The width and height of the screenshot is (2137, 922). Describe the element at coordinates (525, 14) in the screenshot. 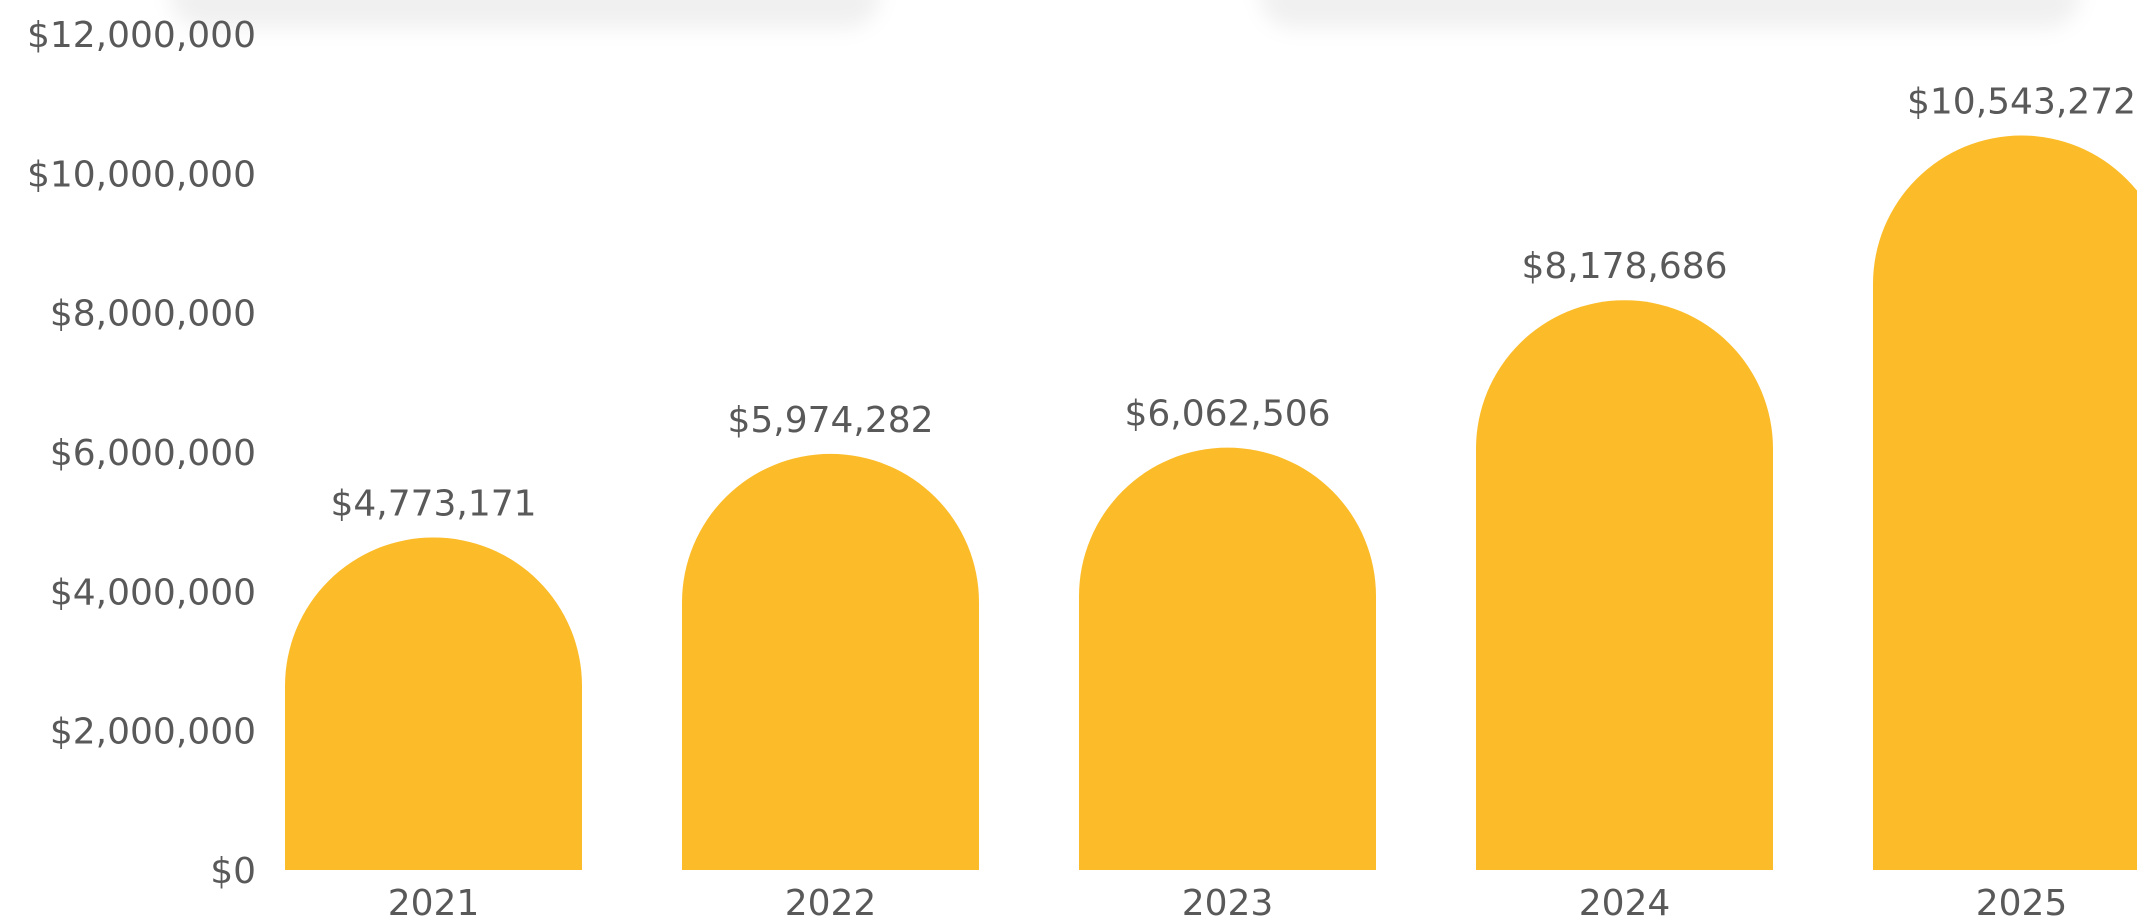

I see `top-shadow-left` at that location.